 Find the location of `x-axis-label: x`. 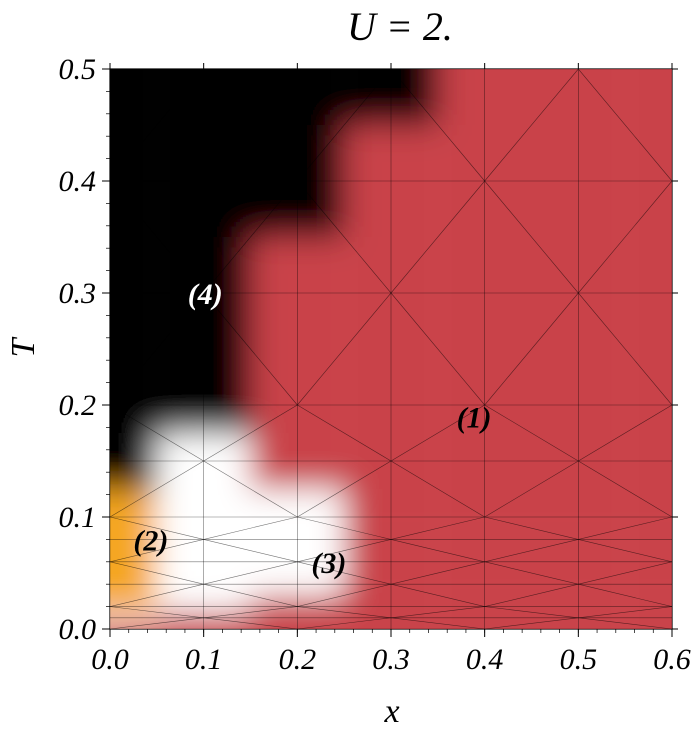

x-axis-label: x is located at coordinates (391, 711).